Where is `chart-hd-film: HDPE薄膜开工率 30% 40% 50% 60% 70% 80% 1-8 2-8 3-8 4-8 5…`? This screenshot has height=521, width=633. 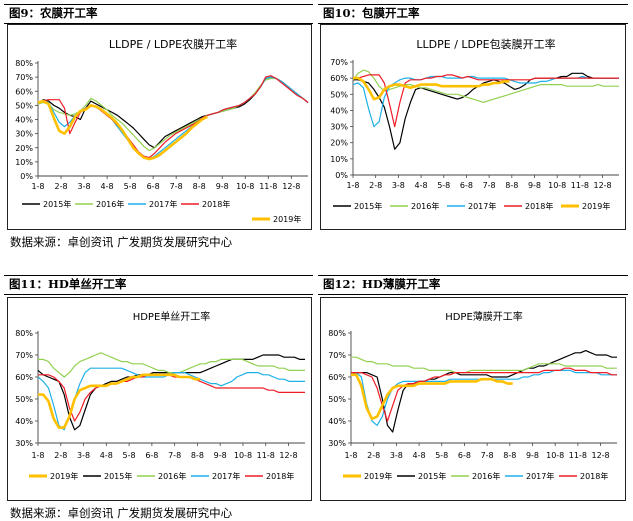 chart-hd-film: HDPE薄膜开工率 30% 40% 50% 60% 70% 80% 1-8 2-8 3-8 4-8 5… is located at coordinates (472, 395).